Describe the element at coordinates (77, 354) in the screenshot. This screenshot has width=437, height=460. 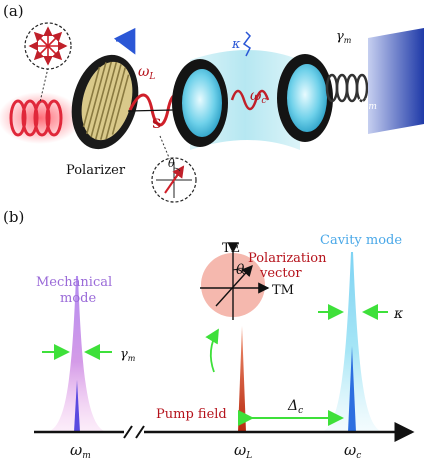
I see `mechanical-peak` at that location.